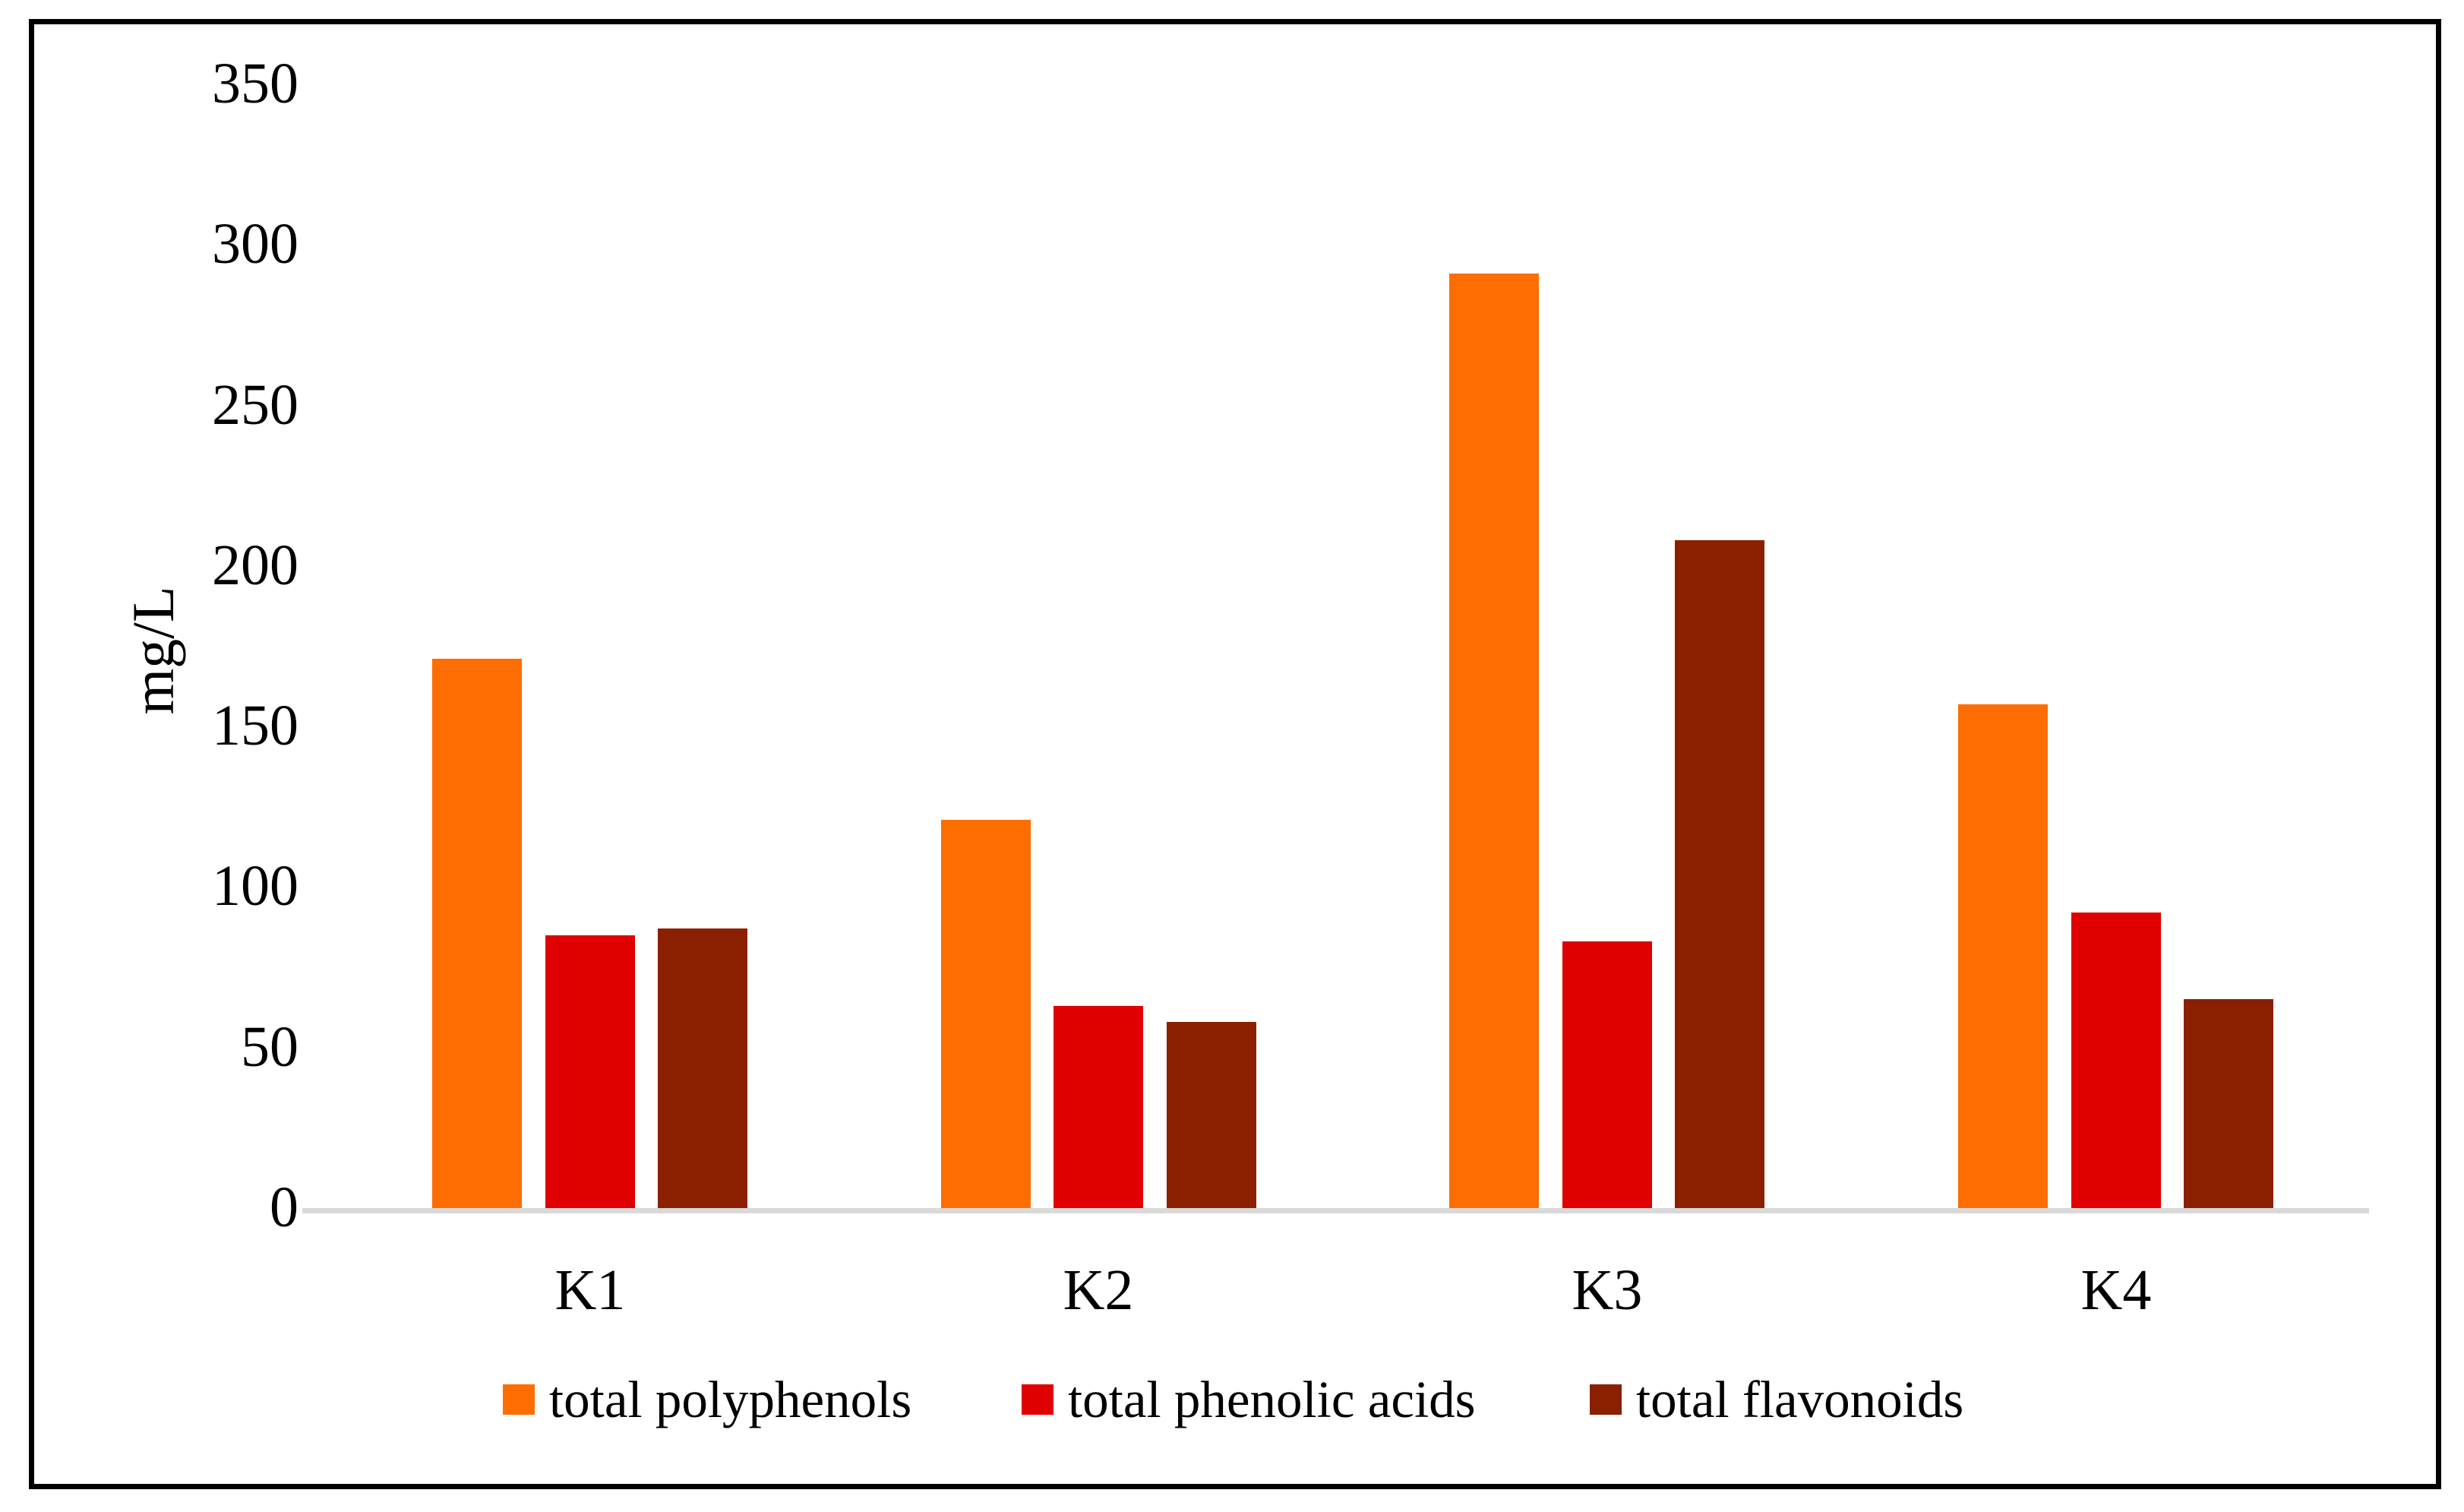  Describe the element at coordinates (255, 565) in the screenshot. I see `y-tick-label-200: 200` at that location.